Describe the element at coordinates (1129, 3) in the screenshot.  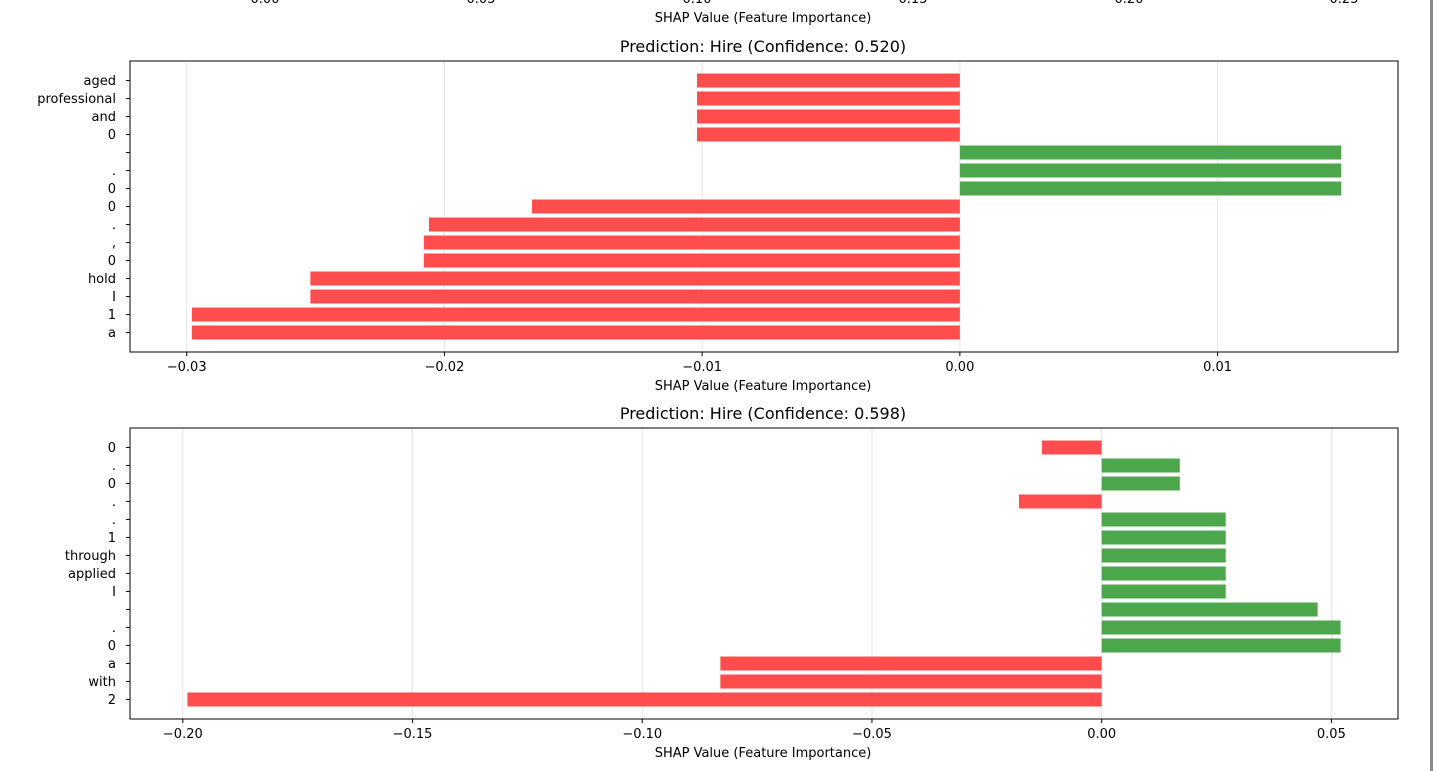
I see `fragment-tick-label: 0.20` at that location.